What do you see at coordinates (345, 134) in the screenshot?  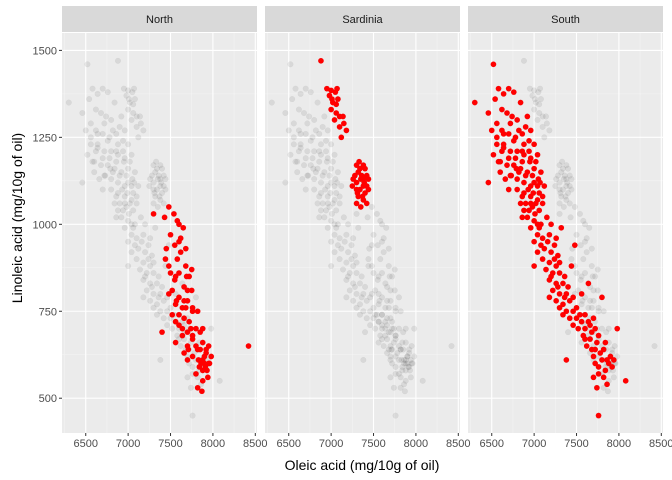 I see `highlight-points` at bounding box center [345, 134].